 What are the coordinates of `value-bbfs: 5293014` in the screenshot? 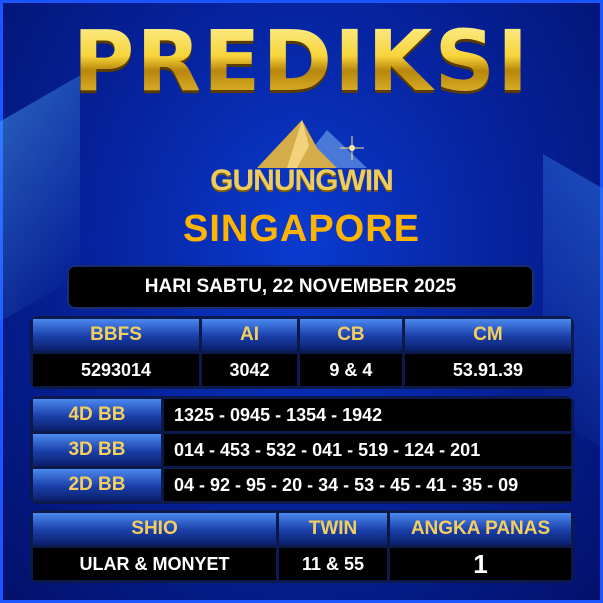 It's located at (116, 370).